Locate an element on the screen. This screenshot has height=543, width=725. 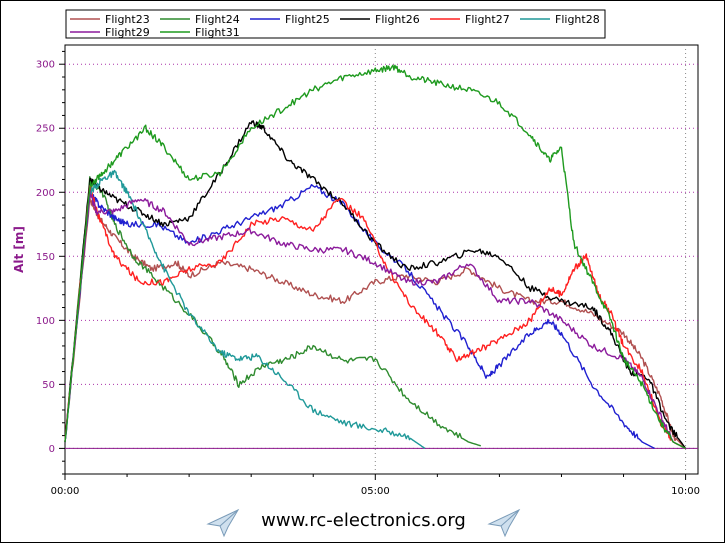
y-axis-label: Alt [m] is located at coordinates (19, 249).